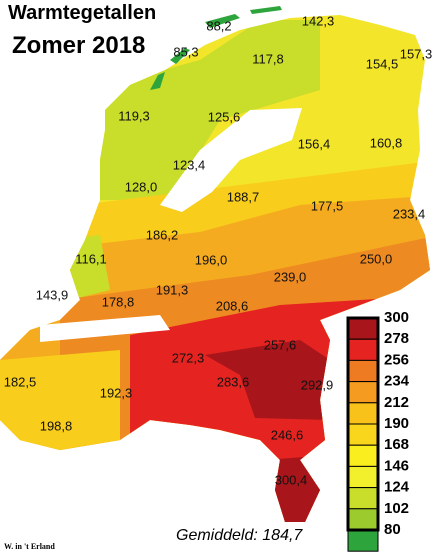 The width and height of the screenshot is (447, 555). What do you see at coordinates (52, 294) in the screenshot?
I see `region-value: 143,9` at bounding box center [52, 294].